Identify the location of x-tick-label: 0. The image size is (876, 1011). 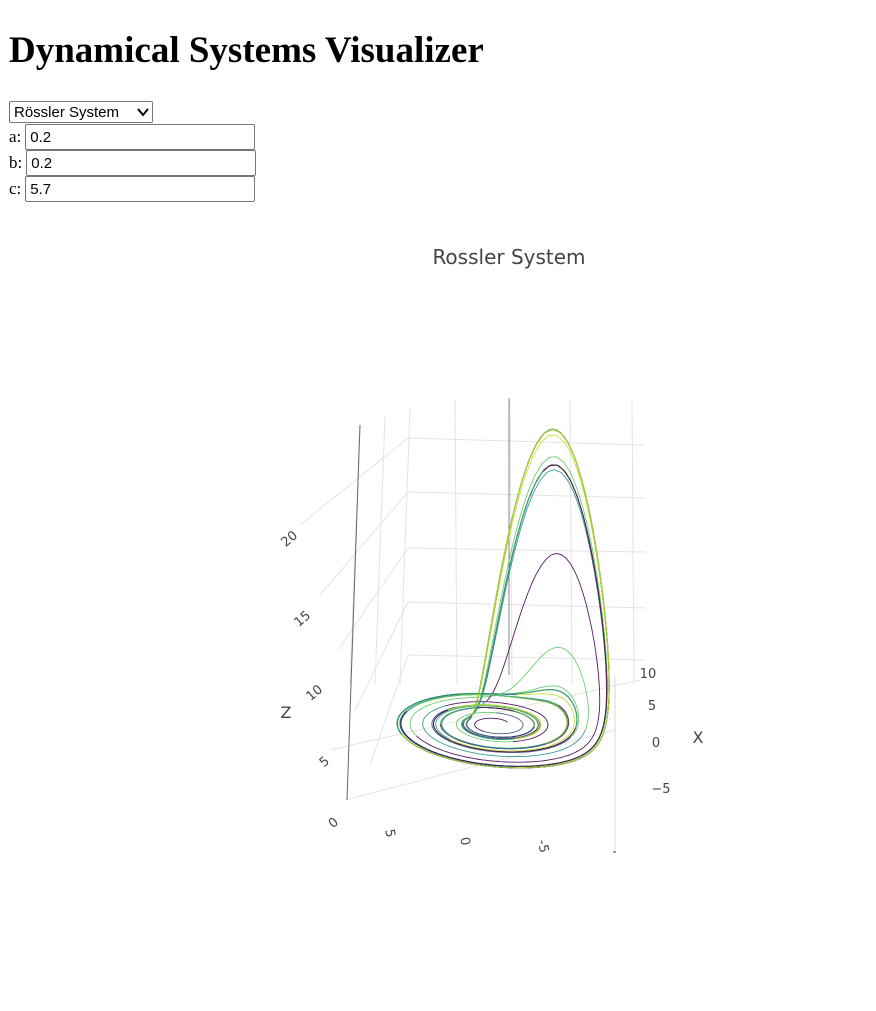
(656, 743).